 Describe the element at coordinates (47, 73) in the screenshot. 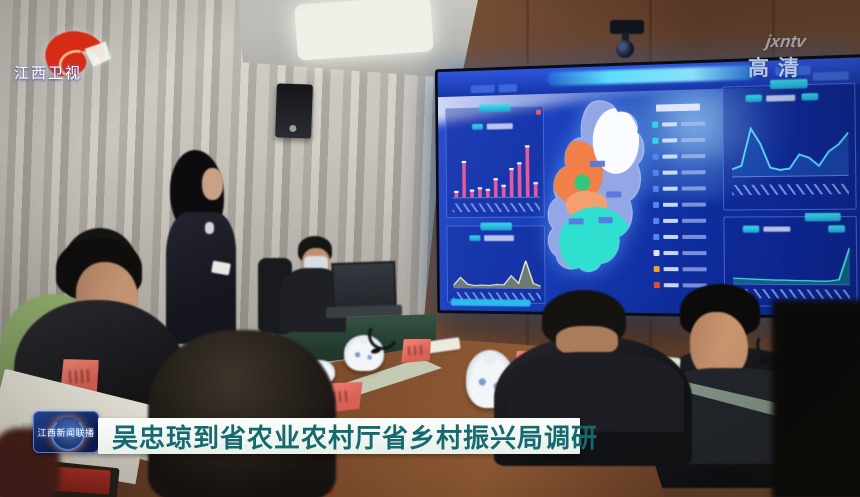

I see `channel-name: 江西卫视` at that location.